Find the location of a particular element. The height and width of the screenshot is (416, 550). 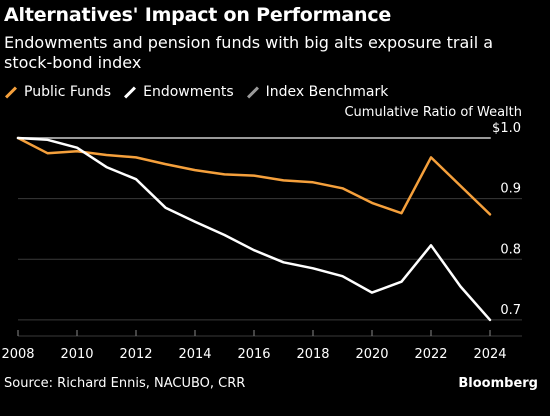

x-tick-label: 2020 is located at coordinates (371, 354).